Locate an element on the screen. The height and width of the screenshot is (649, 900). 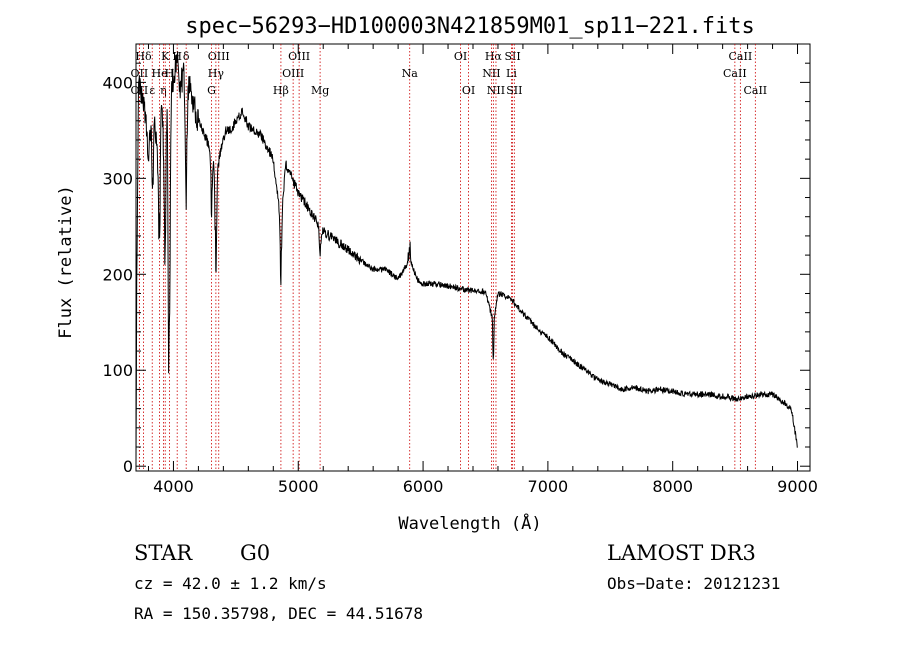
line-label-13: Hβ is located at coordinates (281, 90).